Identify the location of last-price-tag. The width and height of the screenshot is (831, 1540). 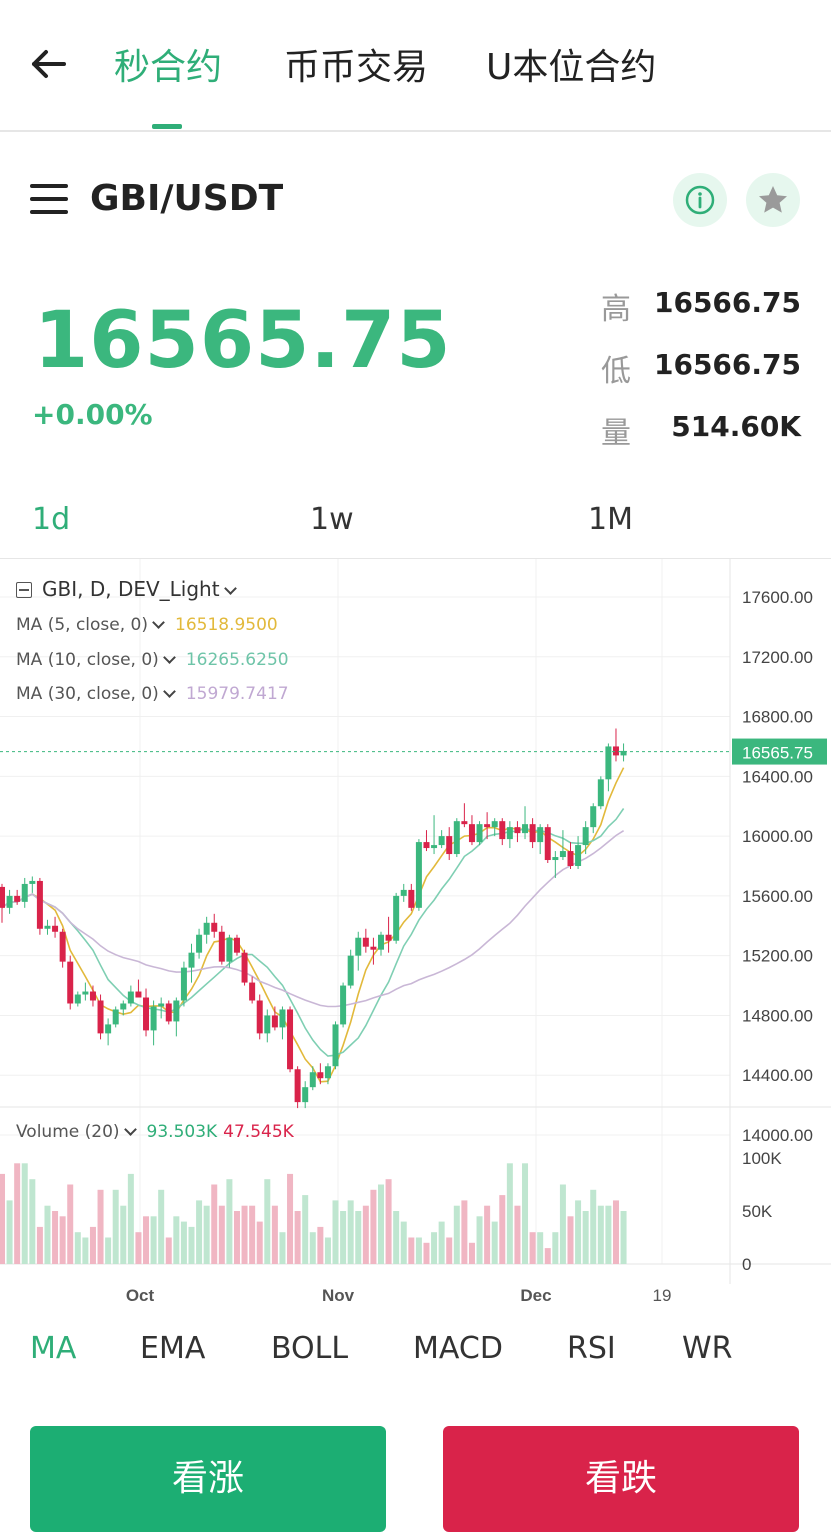
(779, 751).